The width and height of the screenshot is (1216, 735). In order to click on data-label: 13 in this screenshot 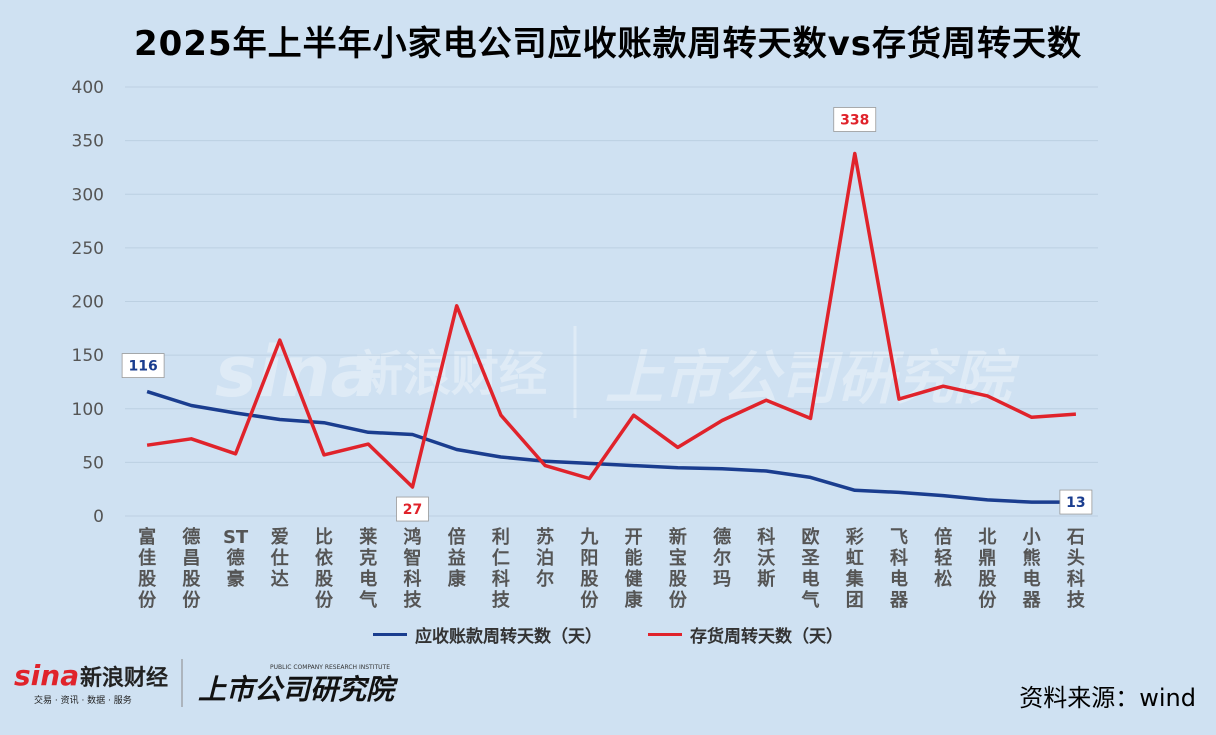, I will do `click(1076, 502)`.